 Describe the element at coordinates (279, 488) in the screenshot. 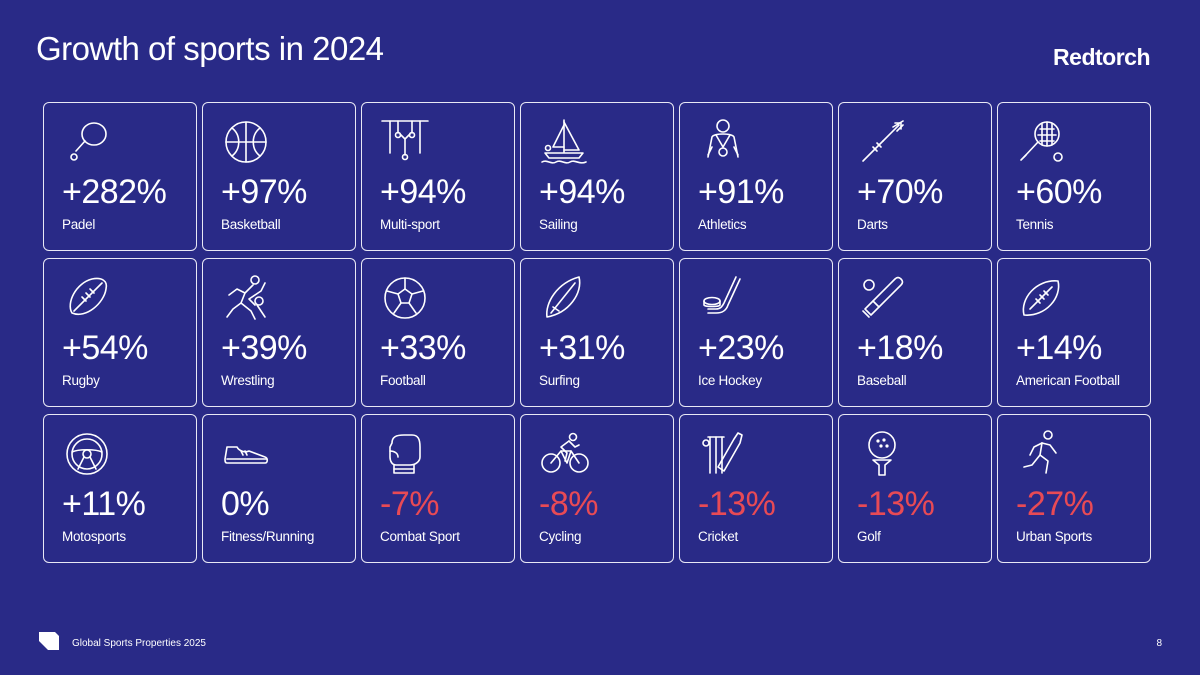

I see `sport-card: 0% Fitness/Running` at that location.